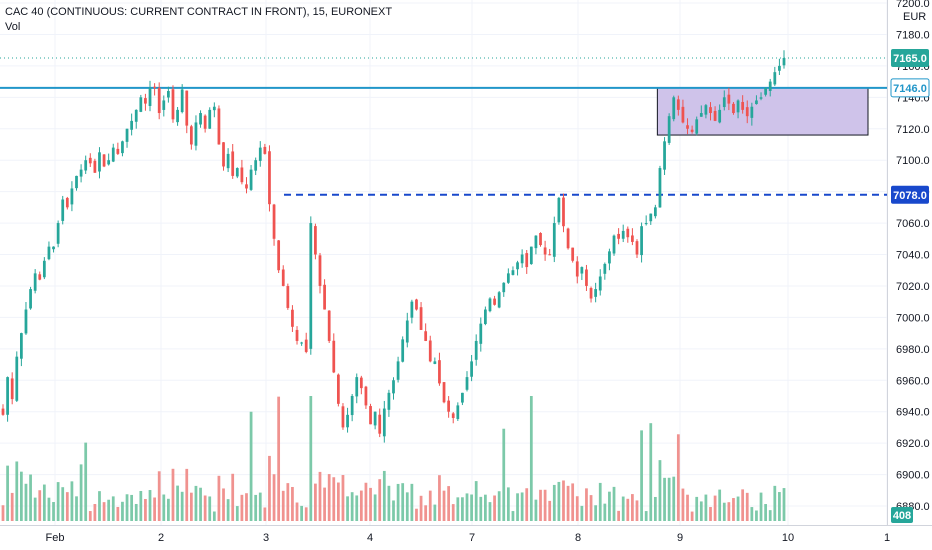  Describe the element at coordinates (914, 17) in the screenshot. I see `currency-label: EUR` at that location.